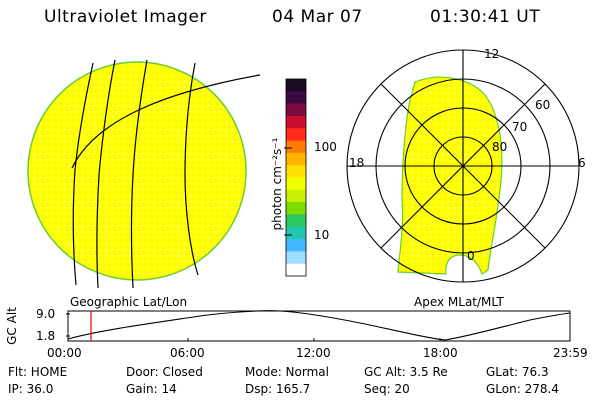  What do you see at coordinates (517, 372) in the screenshot?
I see `status-glat: GLat: 76.3` at bounding box center [517, 372].